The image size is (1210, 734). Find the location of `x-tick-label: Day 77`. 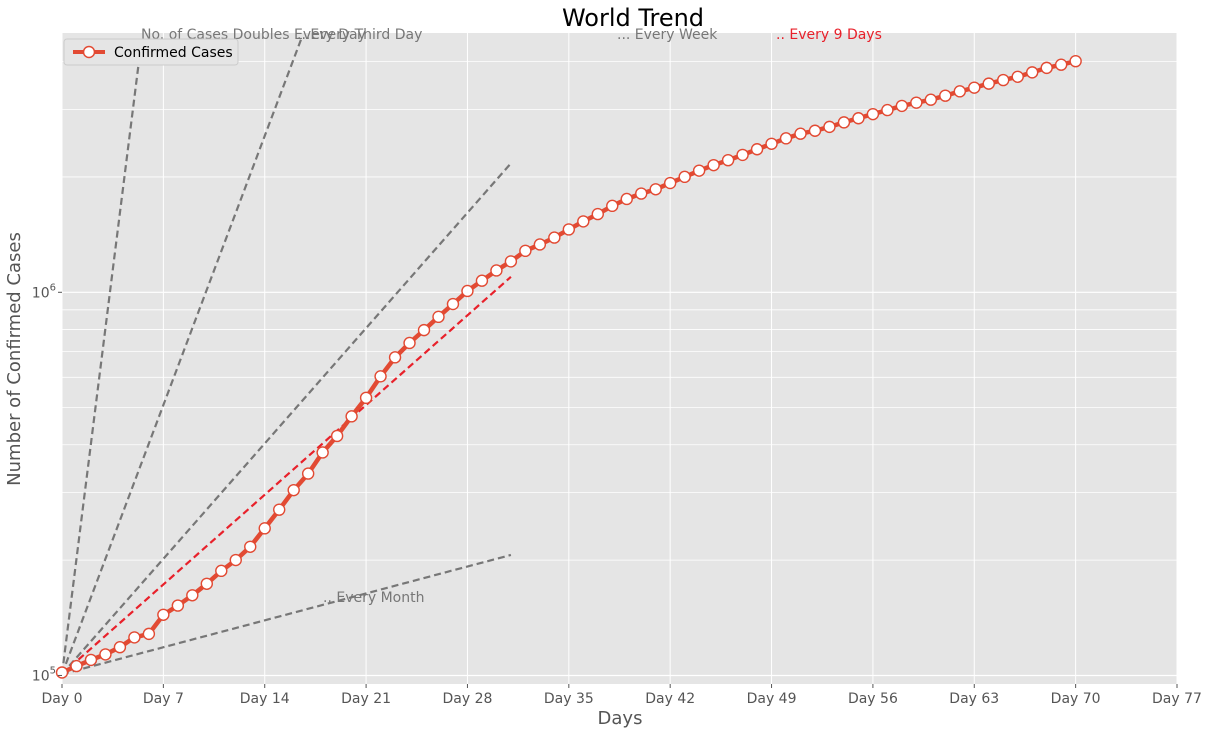

x-tick-label: Day 77 is located at coordinates (1177, 699).